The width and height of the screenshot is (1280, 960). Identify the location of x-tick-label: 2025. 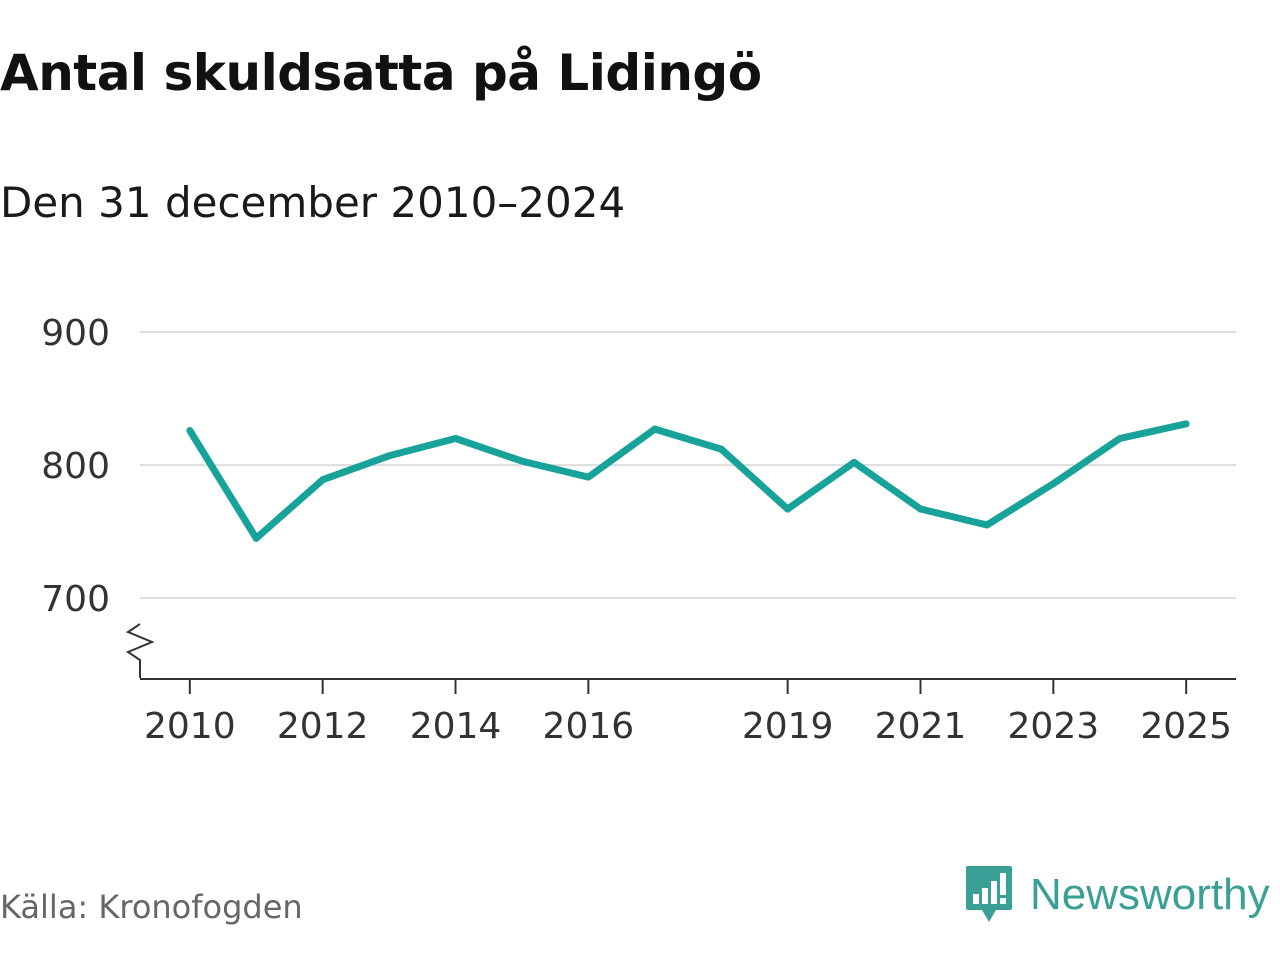
(1186, 726).